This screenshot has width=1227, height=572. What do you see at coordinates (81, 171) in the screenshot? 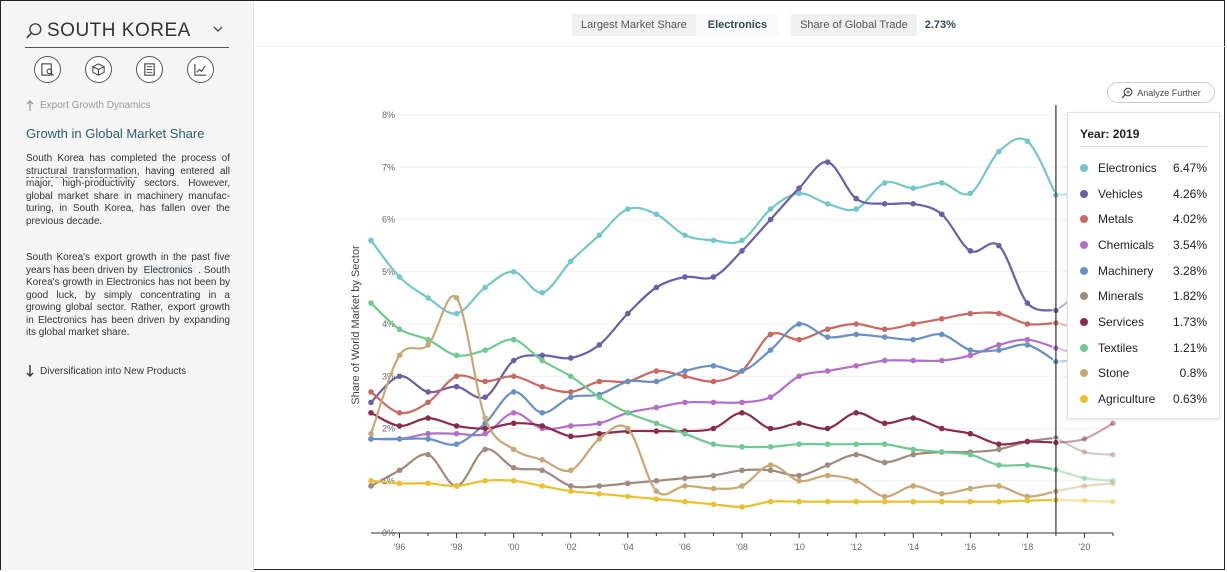
I see `structural-transformation-link: structural transformation` at bounding box center [81, 171].